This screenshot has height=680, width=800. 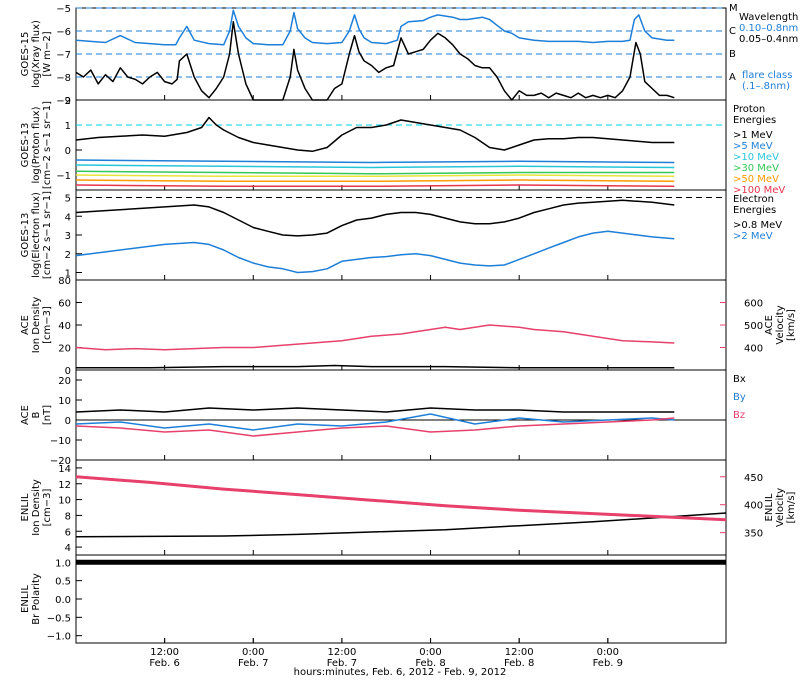 I want to click on legend-entry: >10 MeV, so click(x=756, y=157).